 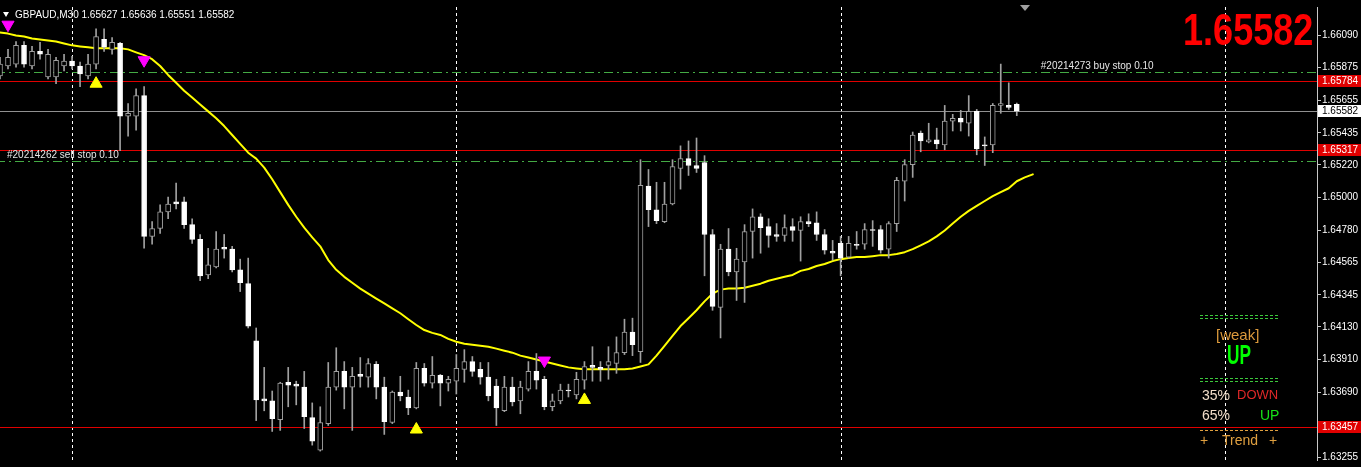 What do you see at coordinates (1340, 427) in the screenshot?
I see `ref-line-label: 1.63457` at bounding box center [1340, 427].